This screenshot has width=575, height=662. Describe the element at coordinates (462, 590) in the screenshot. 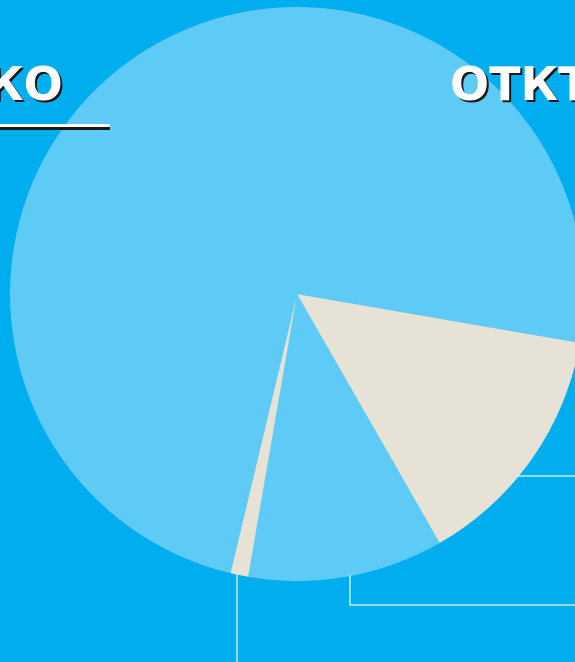

I see `leader-line` at that location.